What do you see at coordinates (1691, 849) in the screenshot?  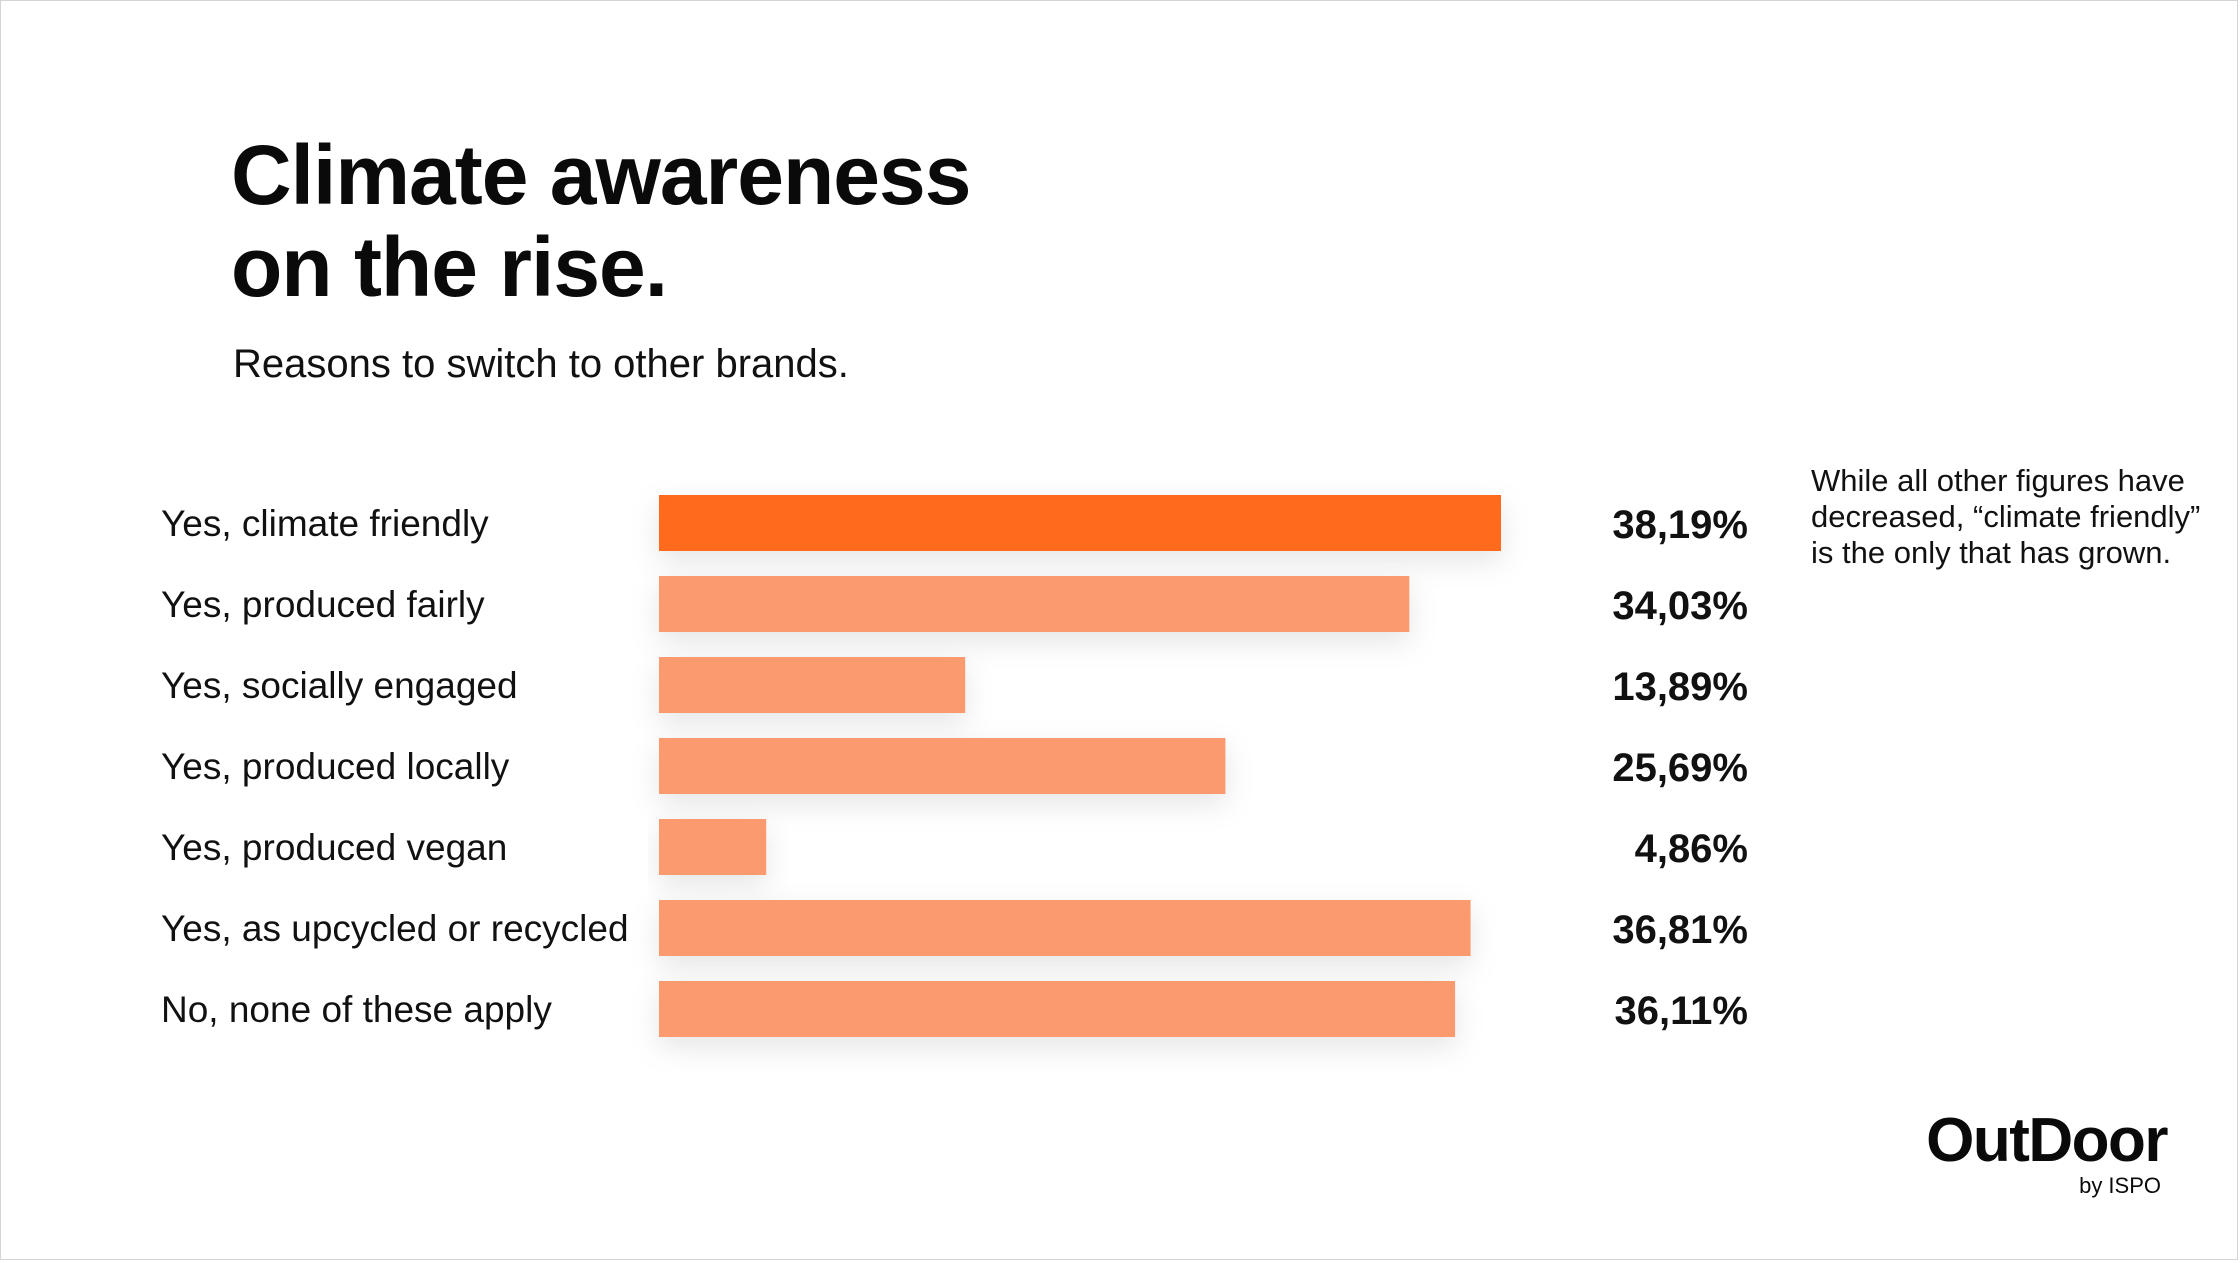 I see `value-label-4: 4,86%` at bounding box center [1691, 849].